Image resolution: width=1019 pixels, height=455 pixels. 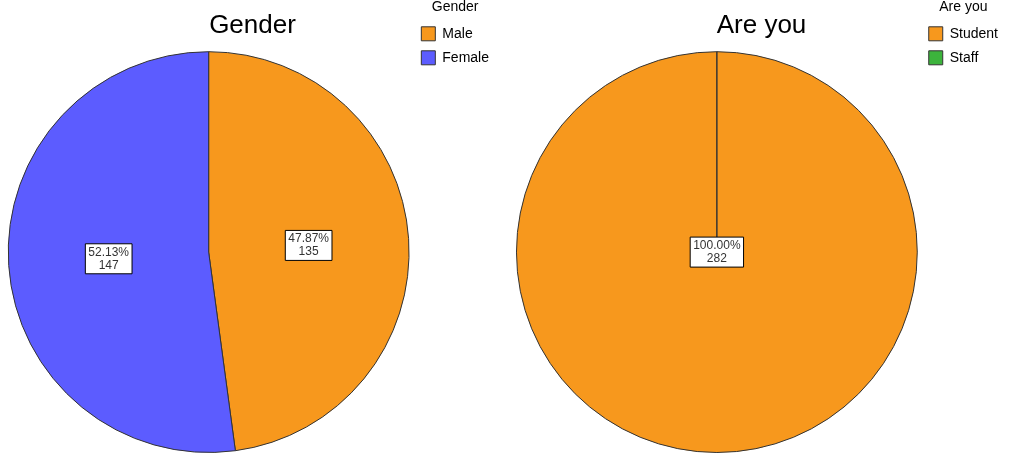 I want to click on legend-title: Are you, so click(x=963, y=7).